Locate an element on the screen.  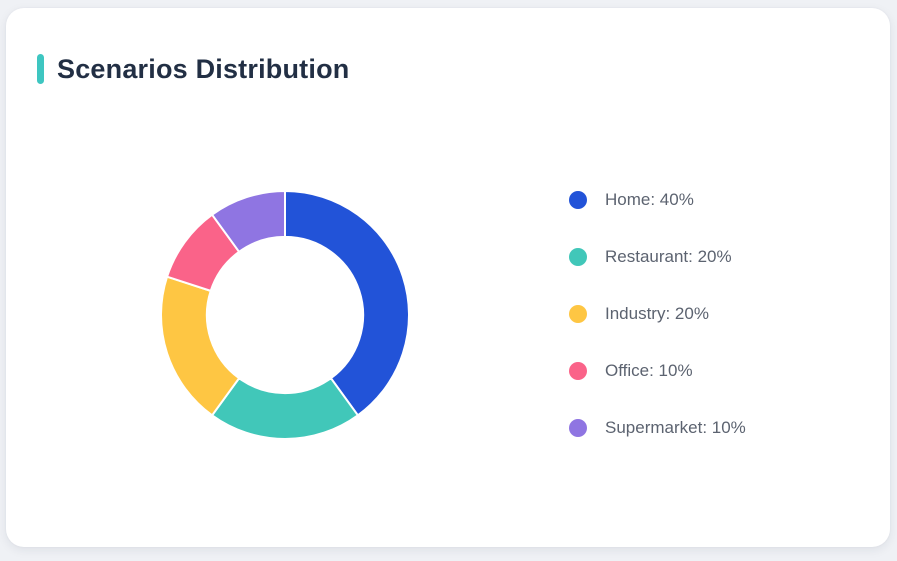
legend-item-home: Home: 40% is located at coordinates (657, 200).